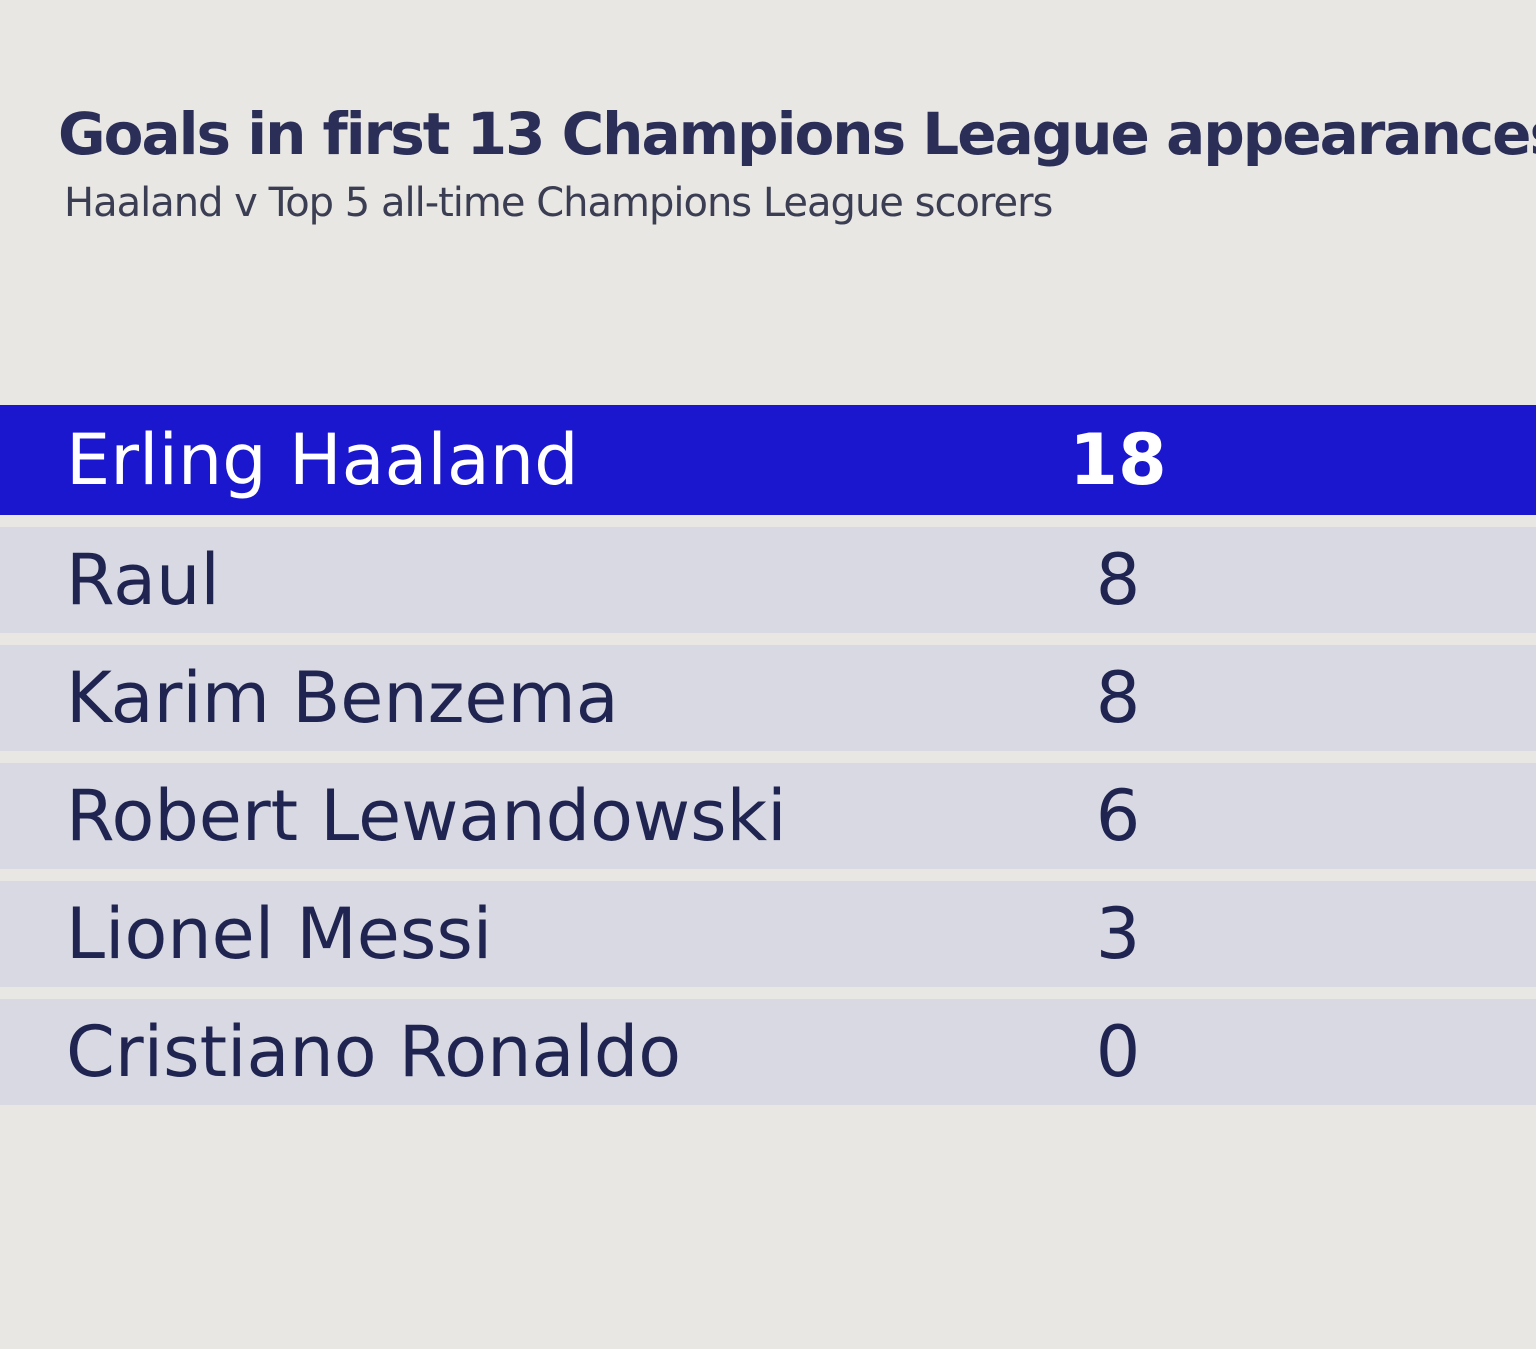  What do you see at coordinates (768, 1052) in the screenshot?
I see `table-row: Cristiano Ronaldo 0` at bounding box center [768, 1052].